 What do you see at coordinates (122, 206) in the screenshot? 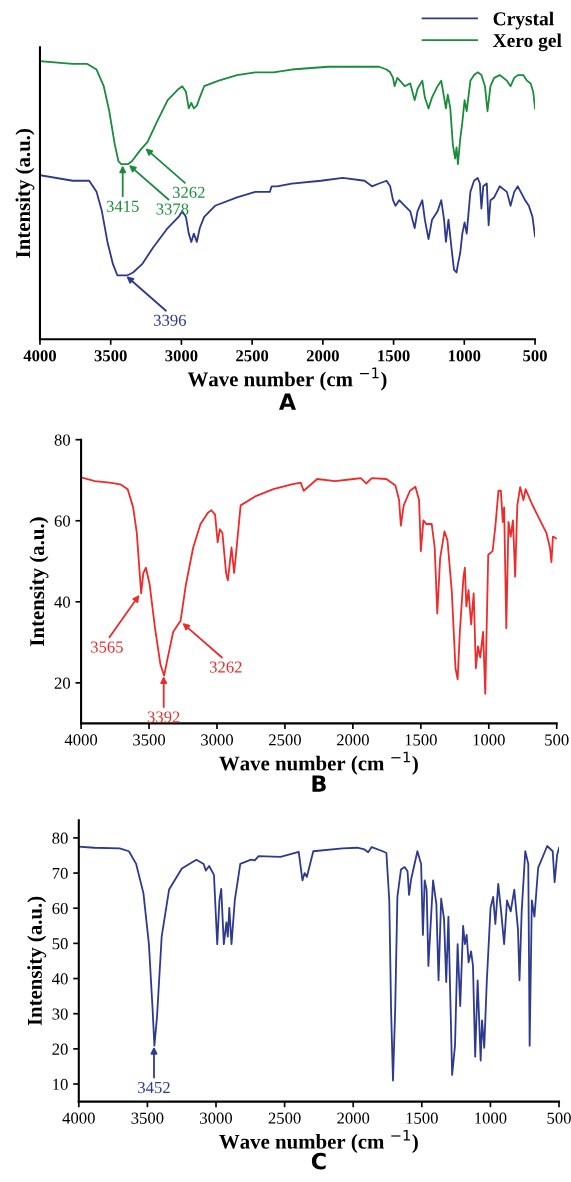
I see `annotation: 3415` at bounding box center [122, 206].